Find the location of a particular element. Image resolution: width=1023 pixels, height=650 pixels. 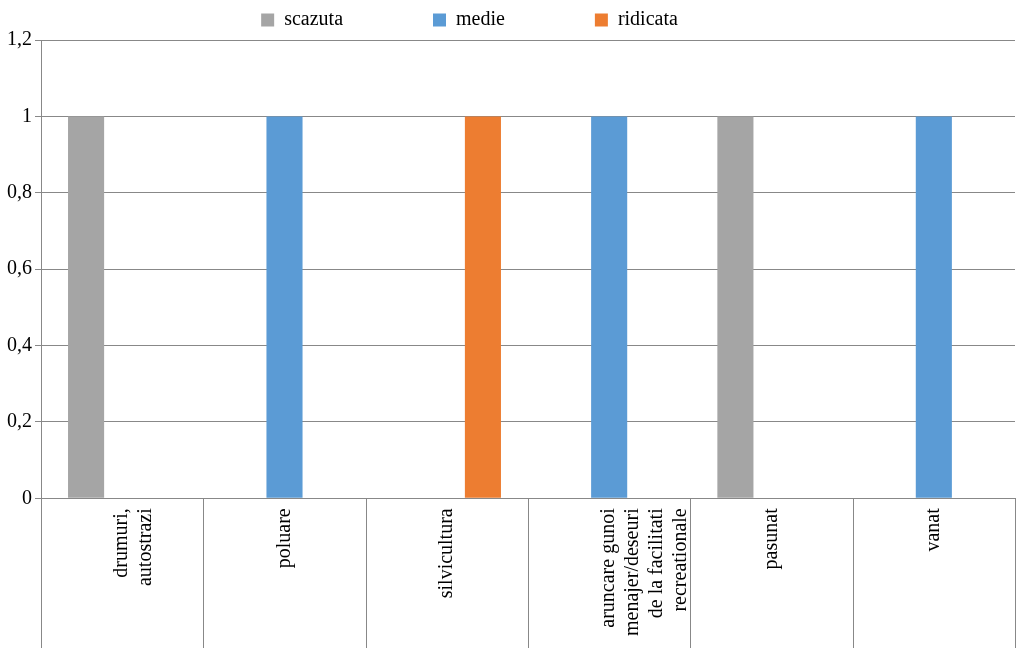

x-tick-label: aruncare gunoi menajer/deseuri de la facilitati recreationale is located at coordinates (643, 571).